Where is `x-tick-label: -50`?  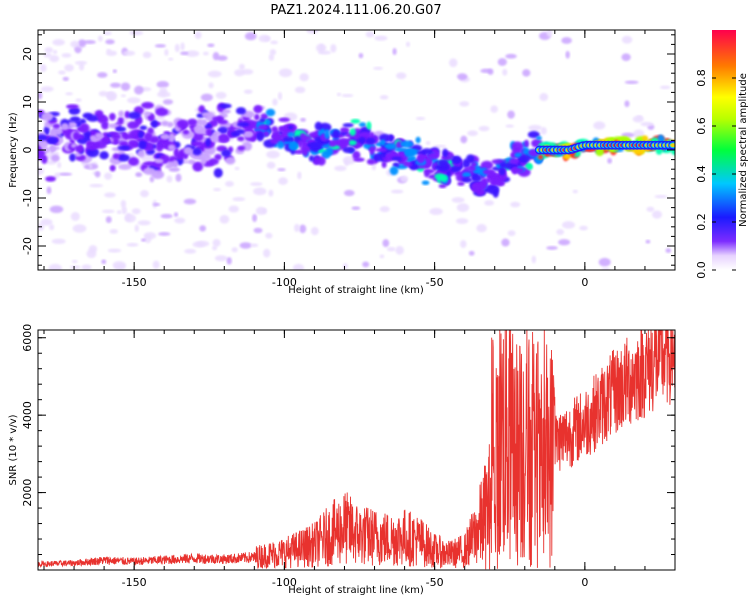 x-tick-label: -50 is located at coordinates (435, 282).